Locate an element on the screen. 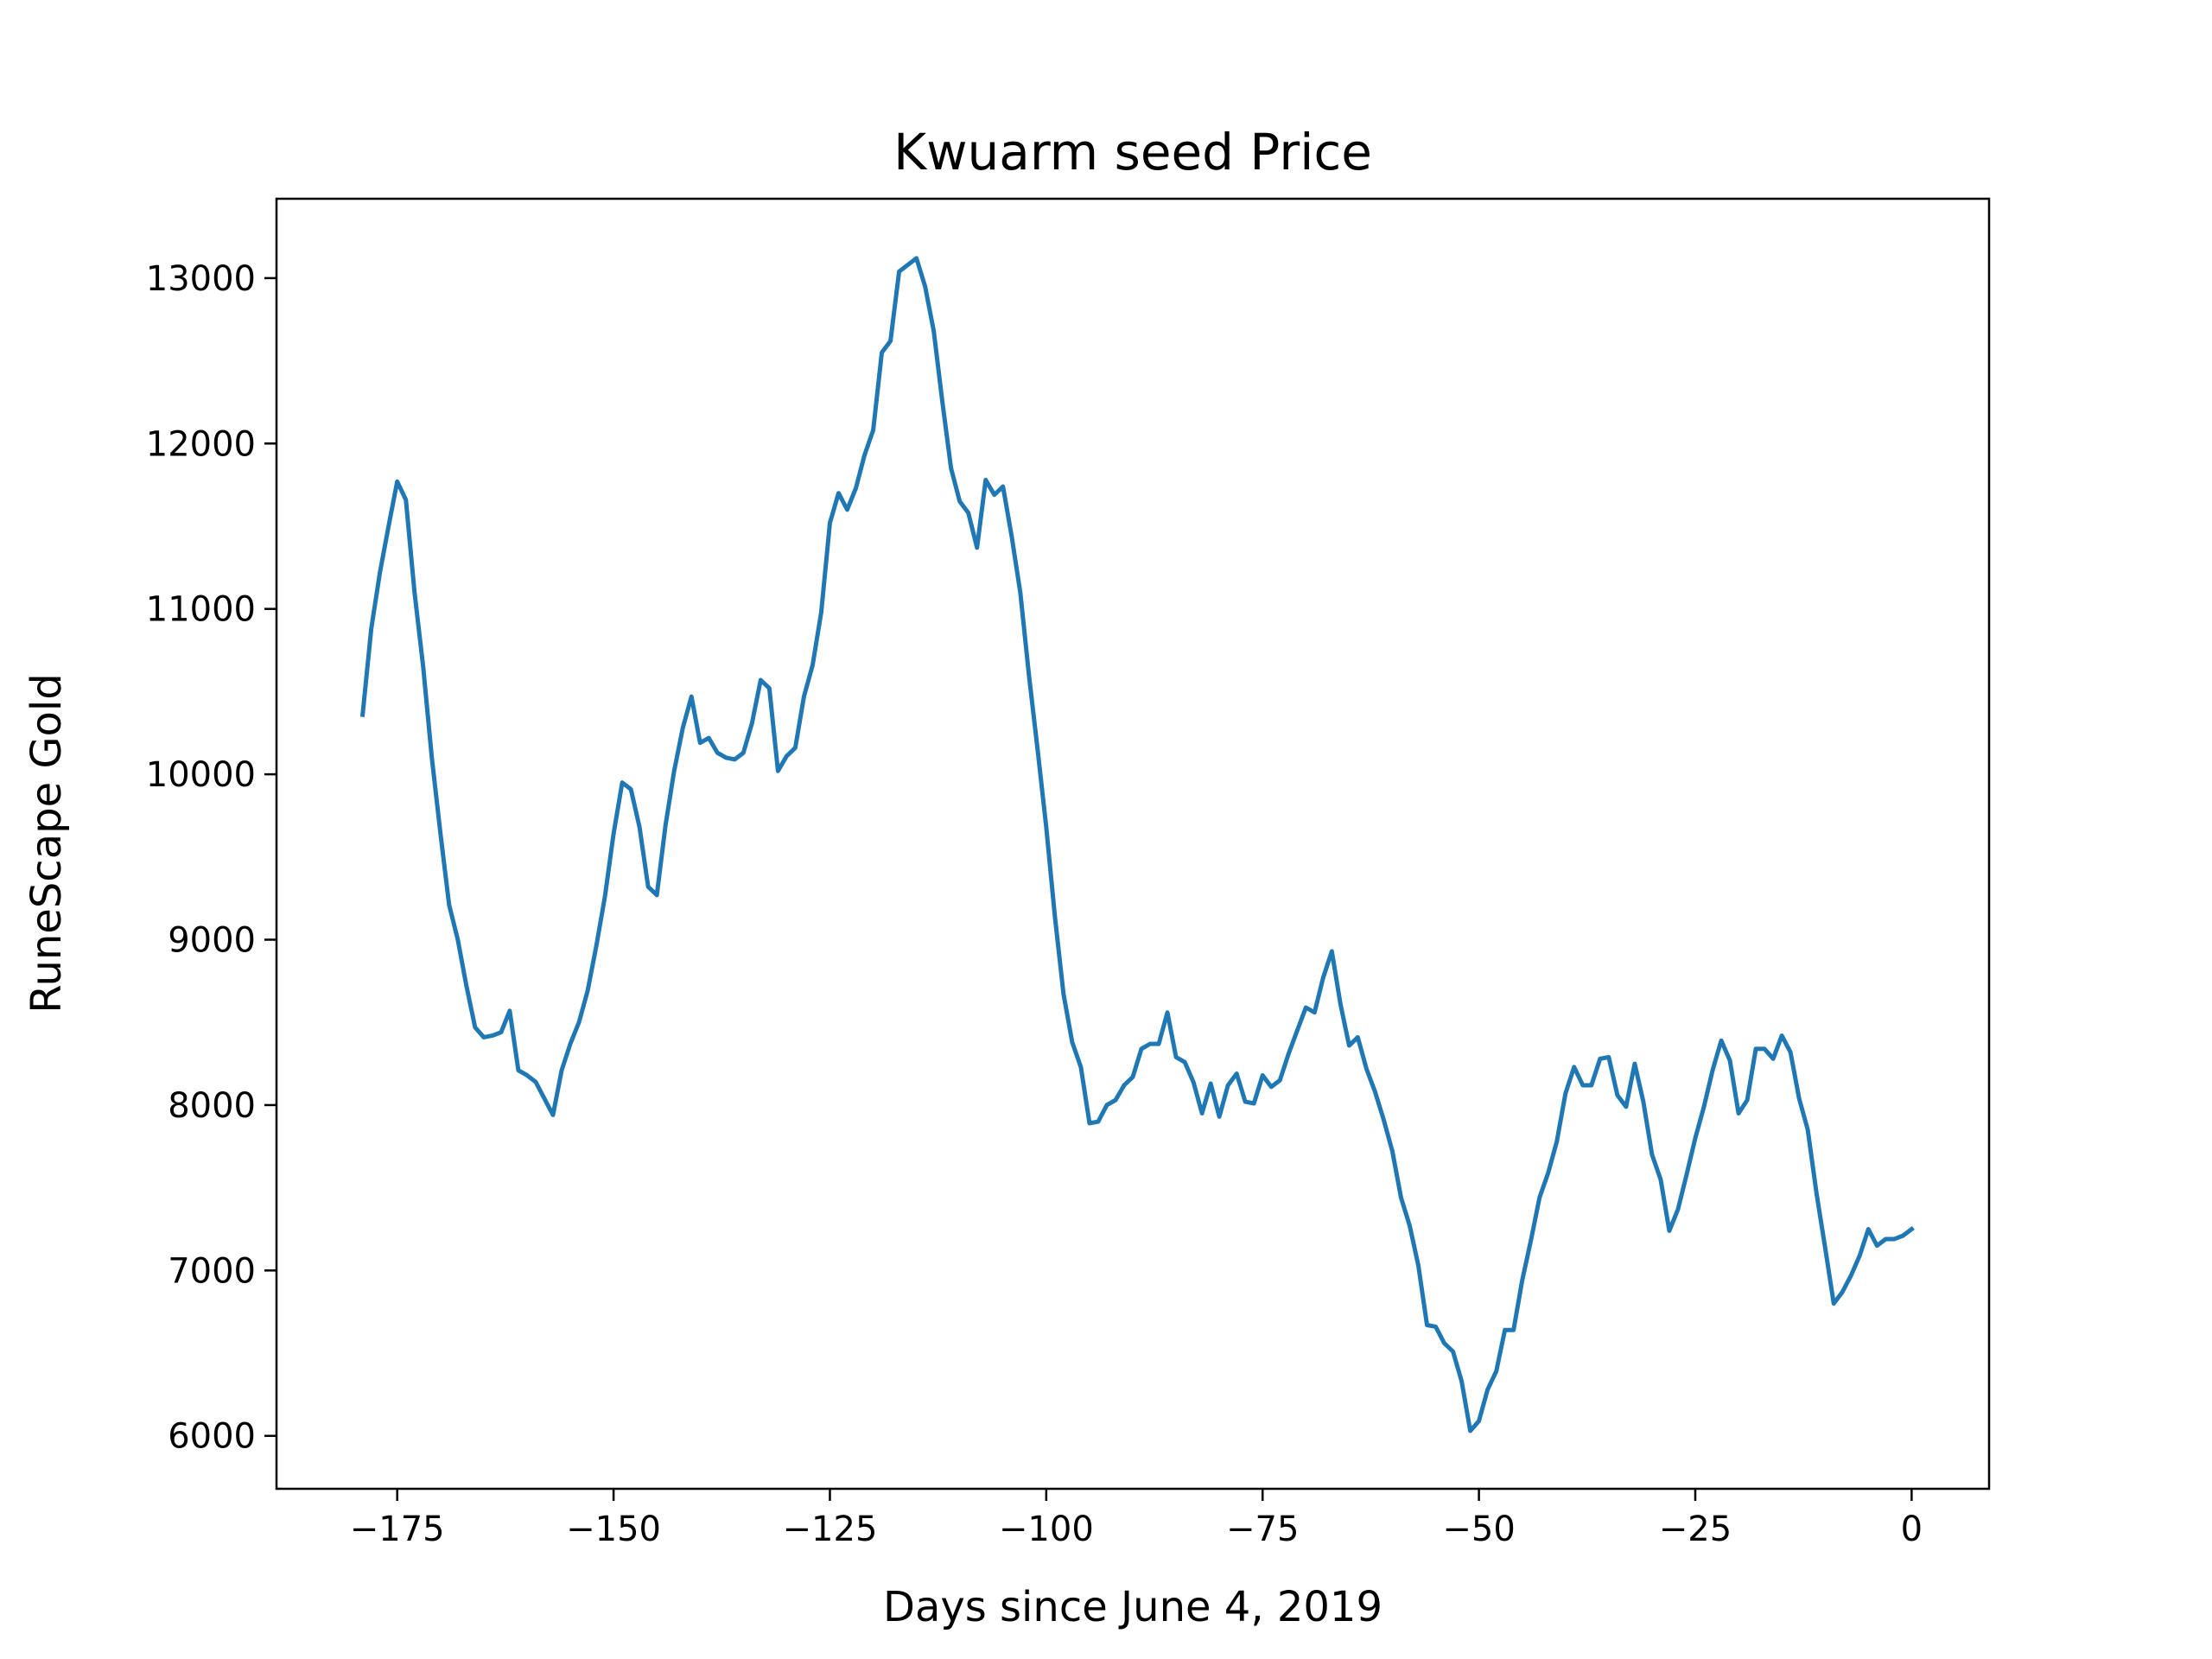 The width and height of the screenshot is (2212, 1659). y-axis: 6000 7000 8000 9000 10000 11000 12000 13000 is located at coordinates (211, 858).